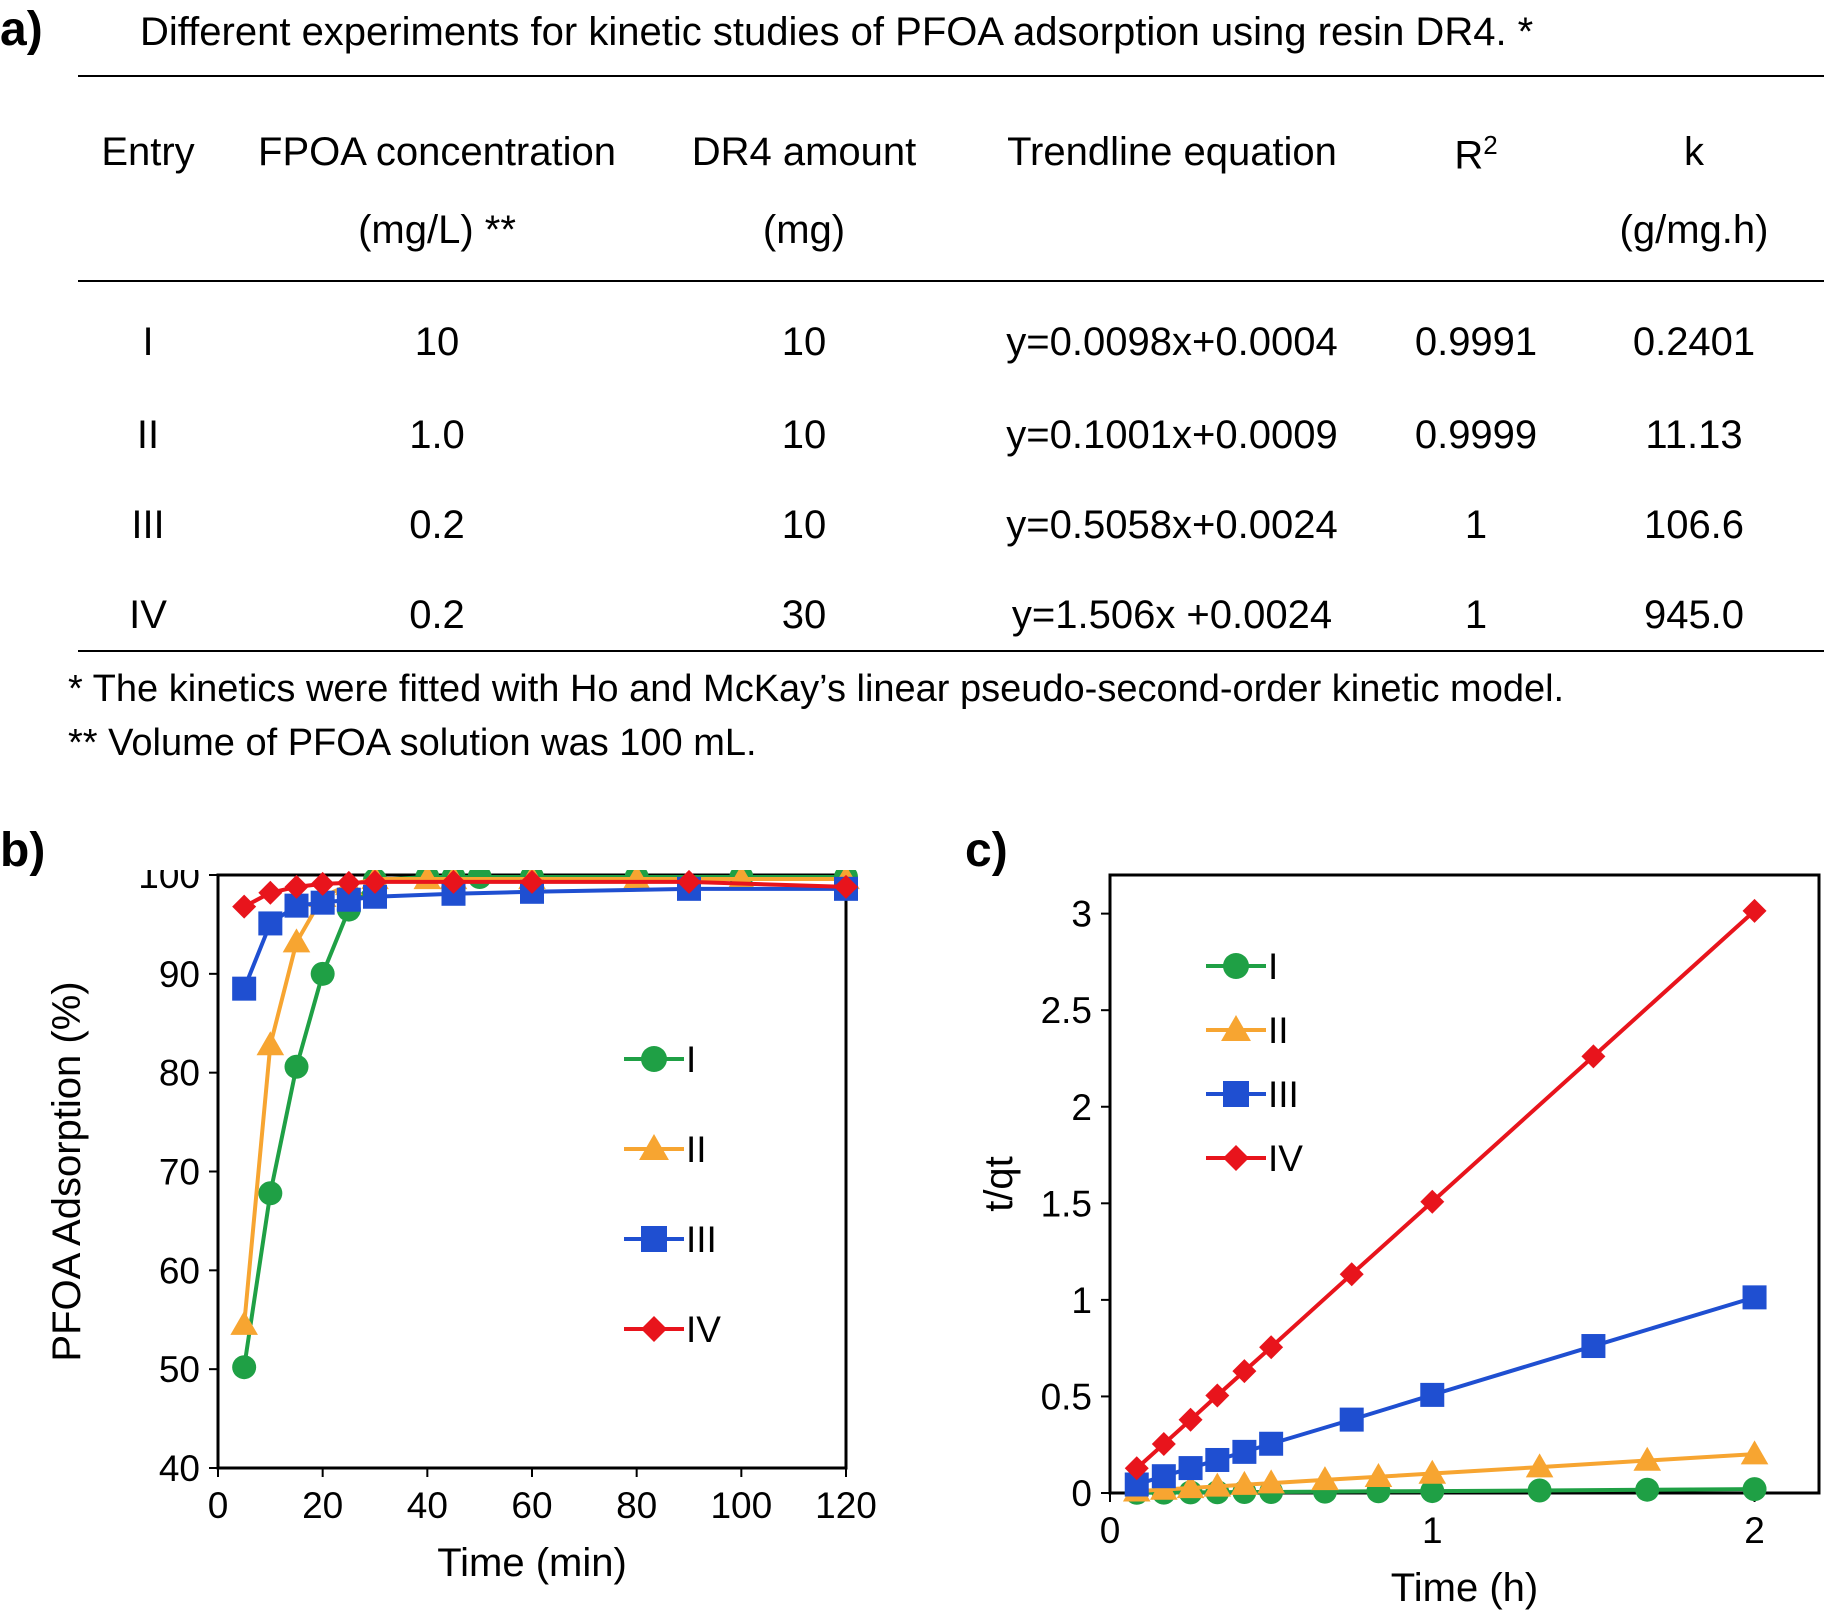  What do you see at coordinates (179, 974) in the screenshot?
I see `y-tick-label: 90` at bounding box center [179, 974].